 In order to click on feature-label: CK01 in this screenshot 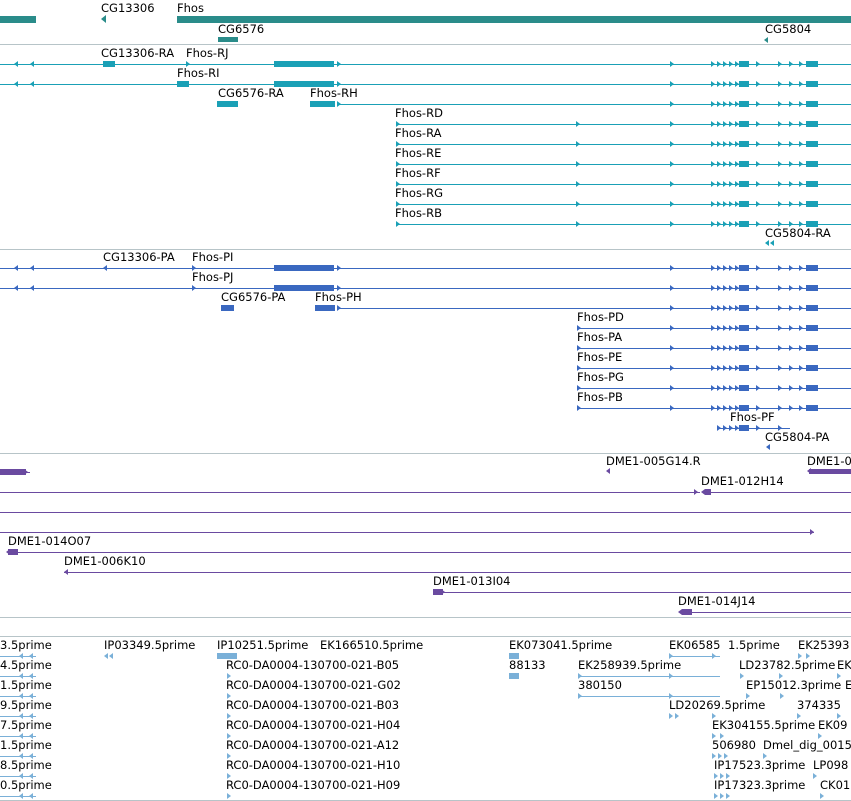, I will do `click(835, 785)`.